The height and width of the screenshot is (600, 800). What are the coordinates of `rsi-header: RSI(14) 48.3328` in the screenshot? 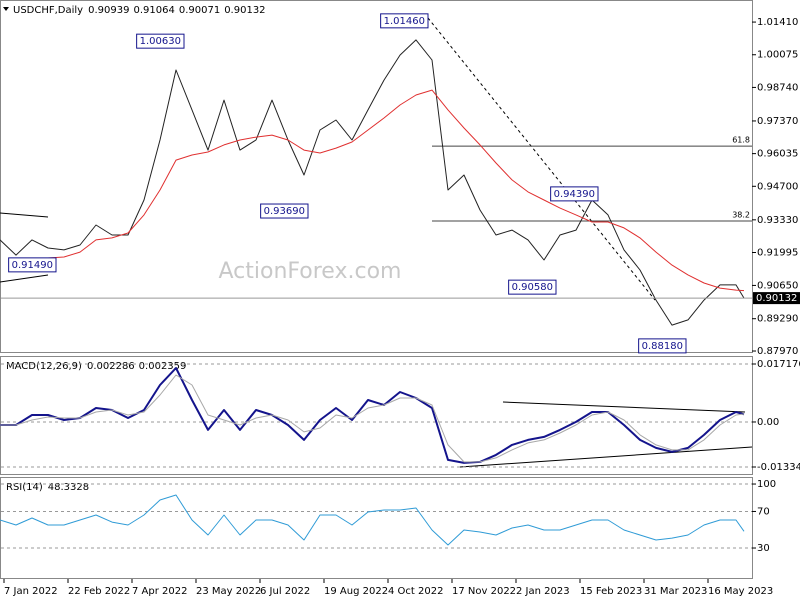 It's located at (47, 487).